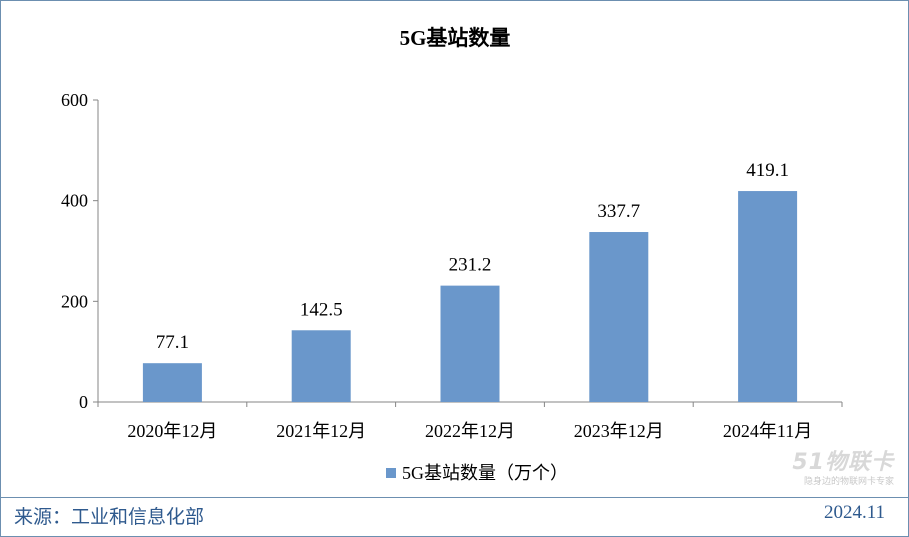  Describe the element at coordinates (619, 431) in the screenshot. I see `x-tick-label: 2023年12月` at that location.